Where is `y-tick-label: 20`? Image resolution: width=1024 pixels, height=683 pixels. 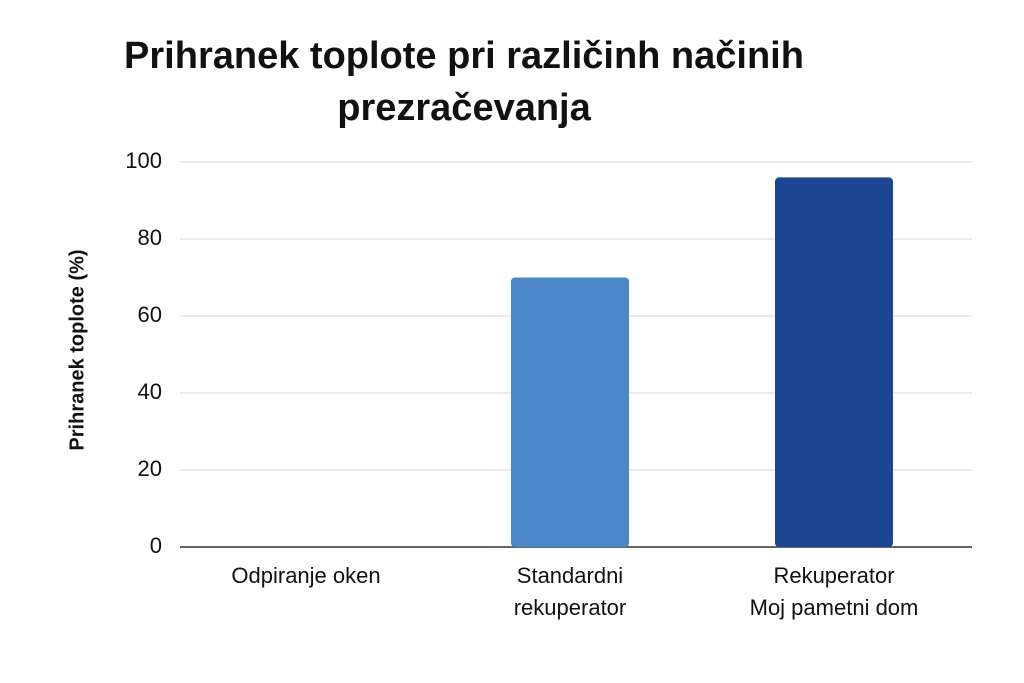
y-tick-label: 20 is located at coordinates (150, 468).